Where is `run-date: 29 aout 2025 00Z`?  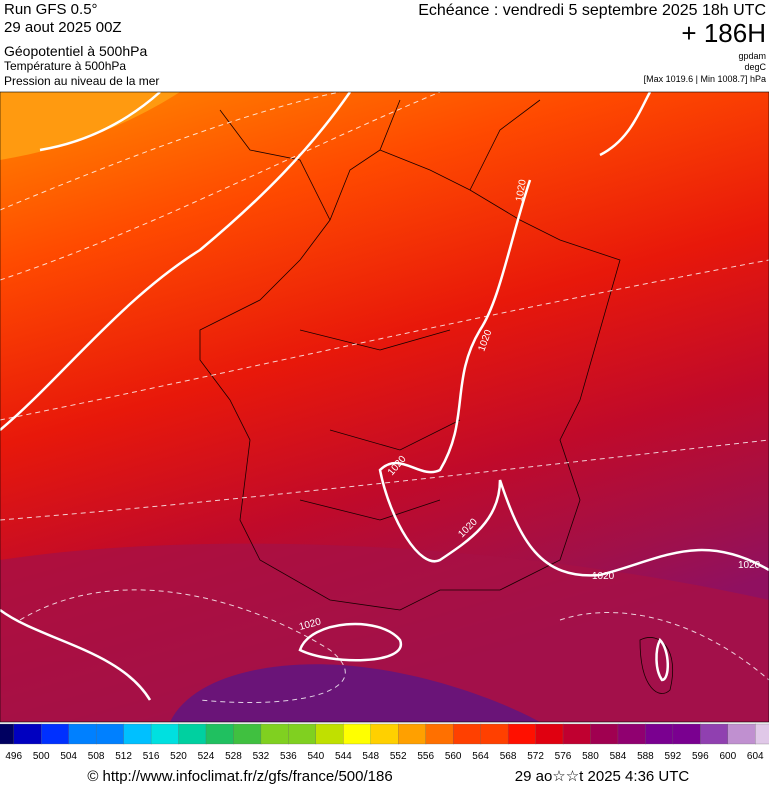
run-date: 29 aout 2025 00Z is located at coordinates (63, 27).